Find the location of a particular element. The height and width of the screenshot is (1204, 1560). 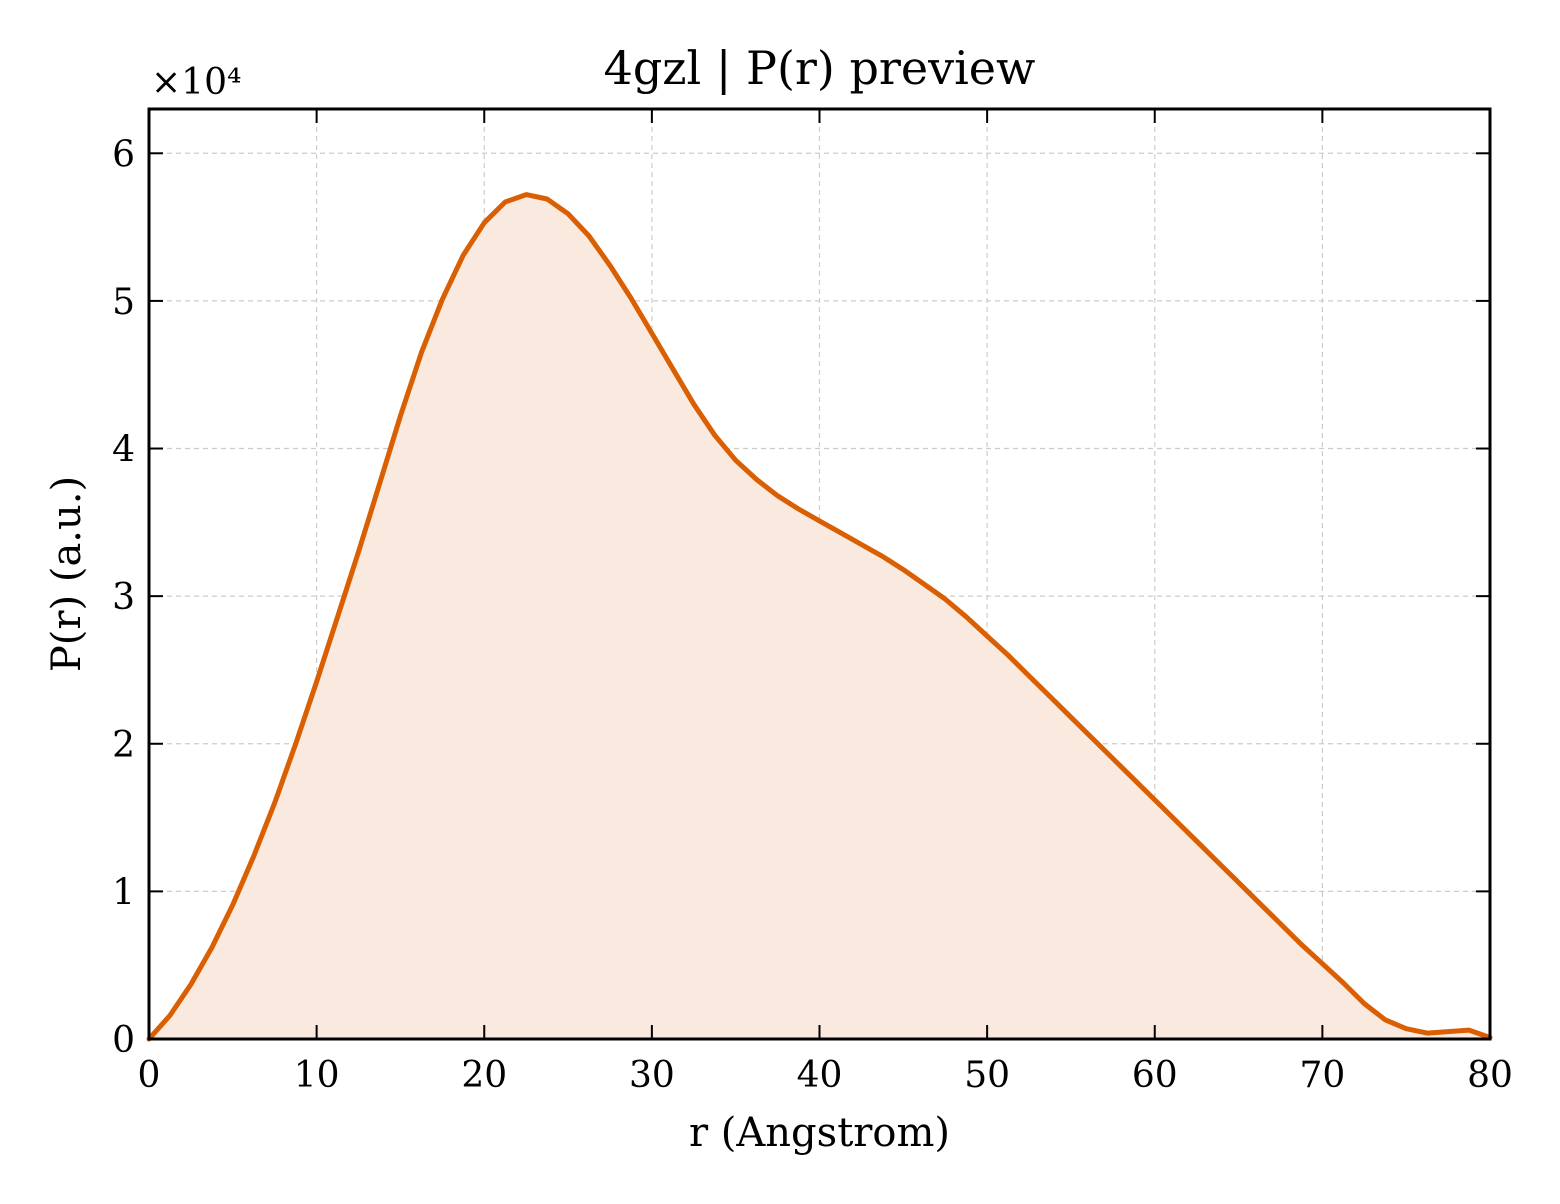

y-tick-label: 3 is located at coordinates (123, 597).